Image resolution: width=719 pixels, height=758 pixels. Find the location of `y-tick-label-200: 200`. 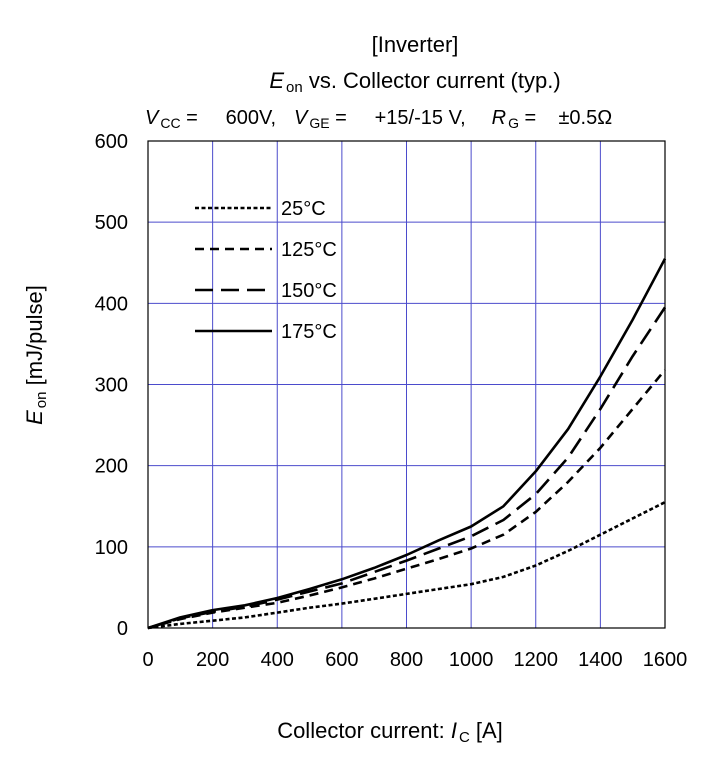

y-tick-label-200: 200 is located at coordinates (111, 467).